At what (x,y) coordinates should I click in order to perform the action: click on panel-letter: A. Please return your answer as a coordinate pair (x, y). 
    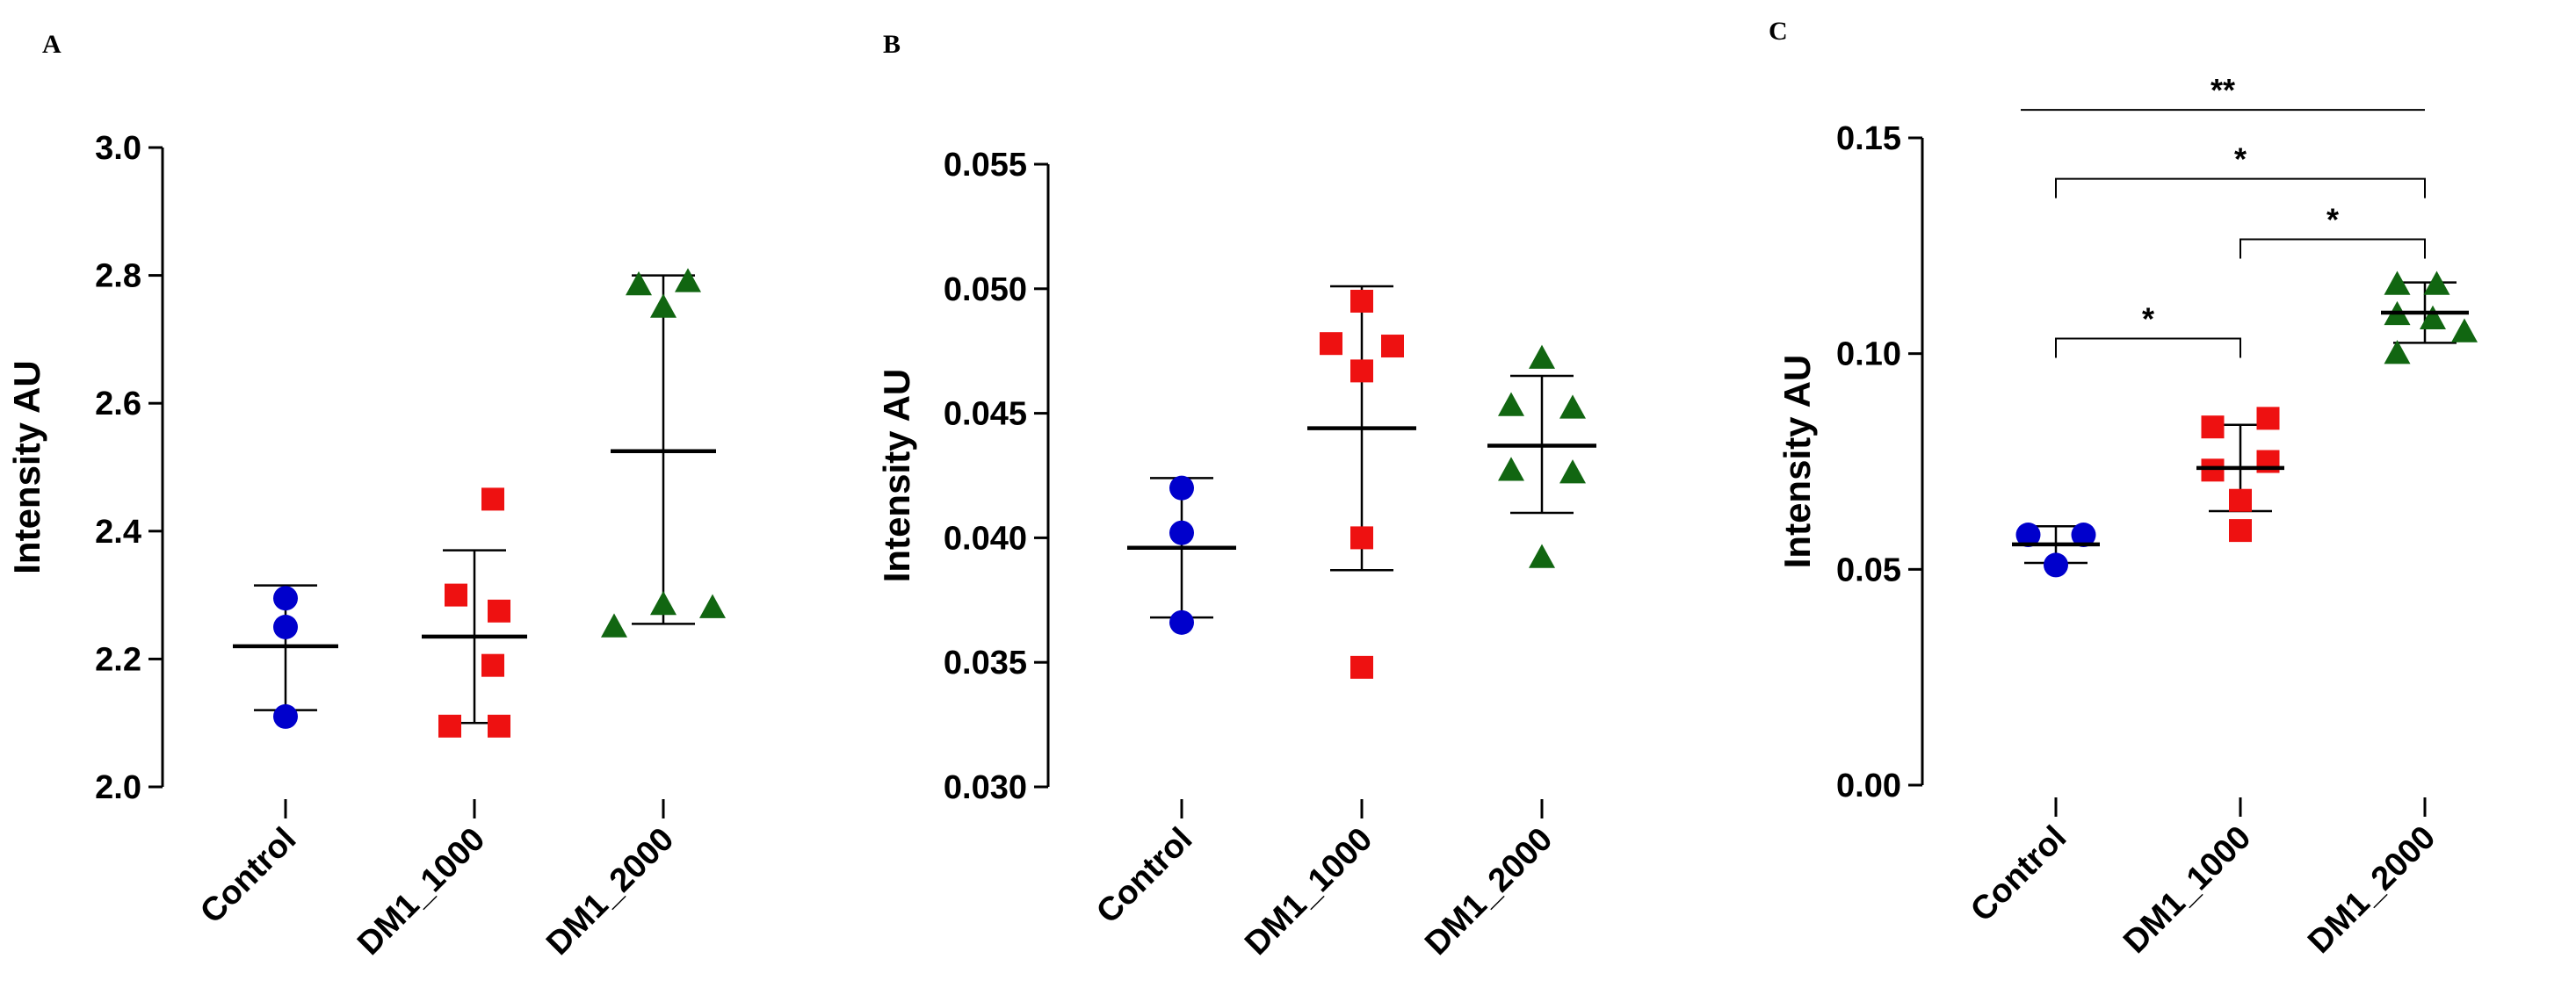
    Looking at the image, I should click on (52, 44).